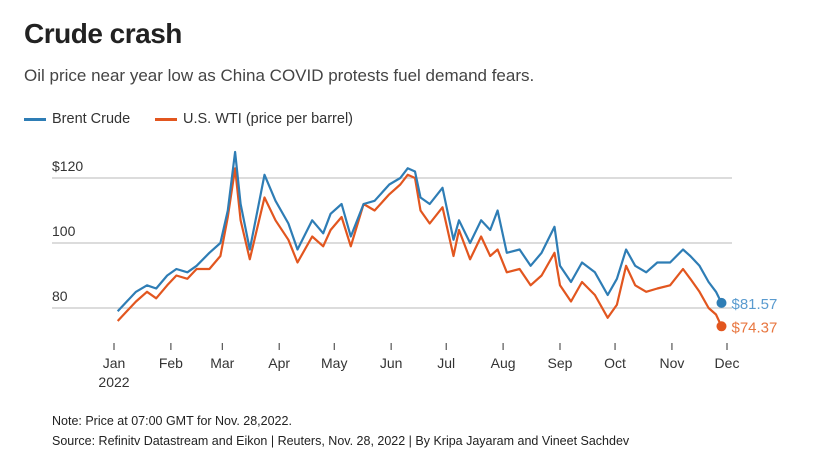  I want to click on legend-label-wti: U.S. WTI (price per barrel), so click(268, 119).